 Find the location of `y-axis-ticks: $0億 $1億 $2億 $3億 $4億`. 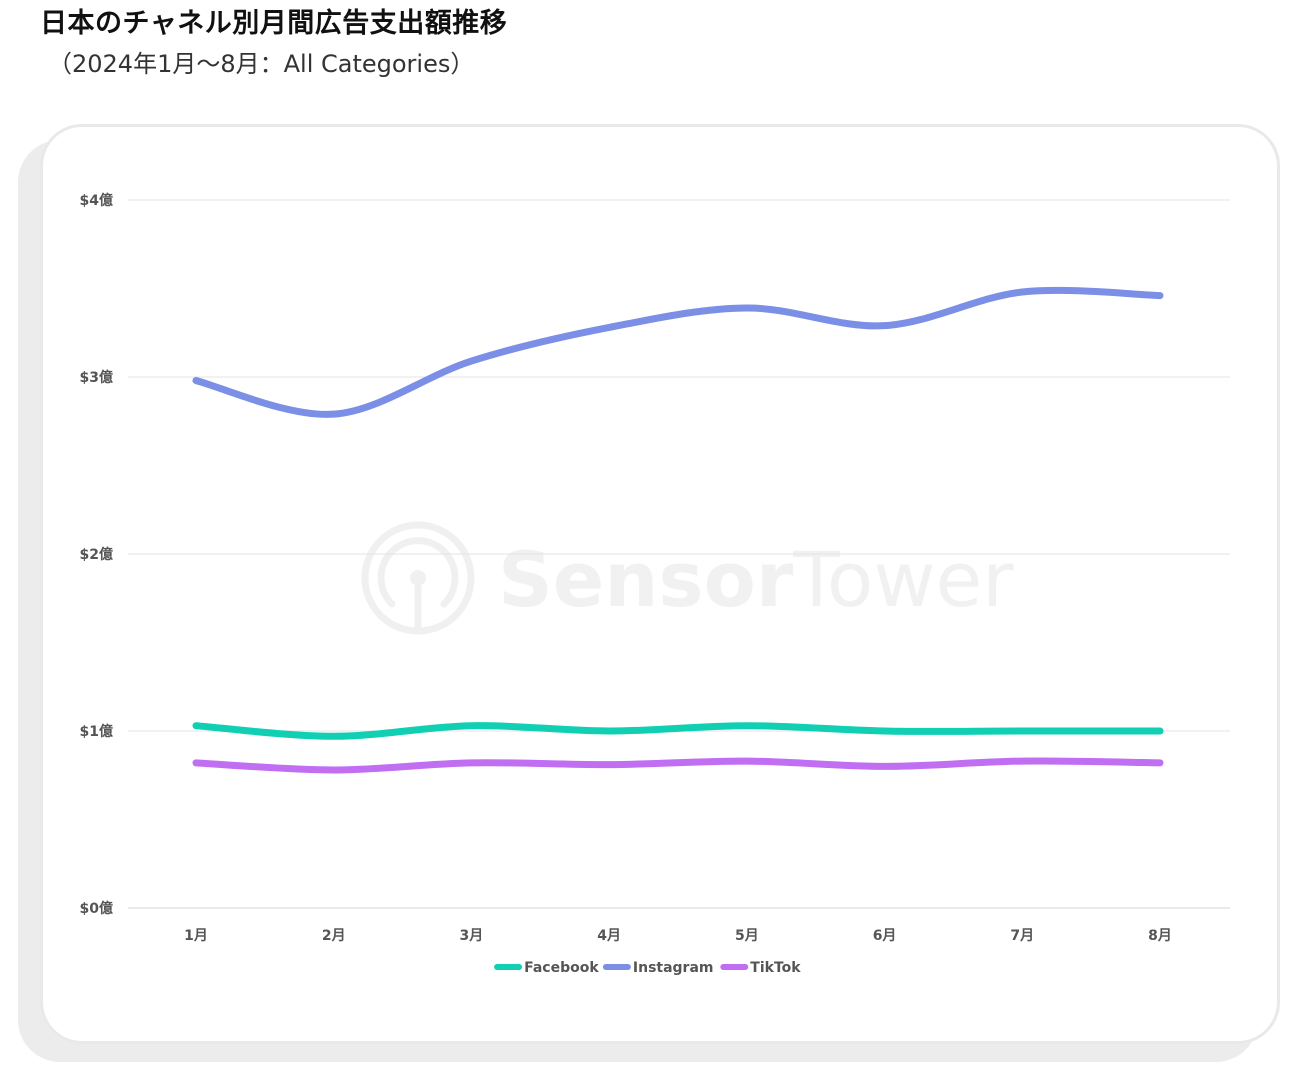

y-axis-ticks: $0億 $1億 $2億 $3億 $4億 is located at coordinates (96, 554).